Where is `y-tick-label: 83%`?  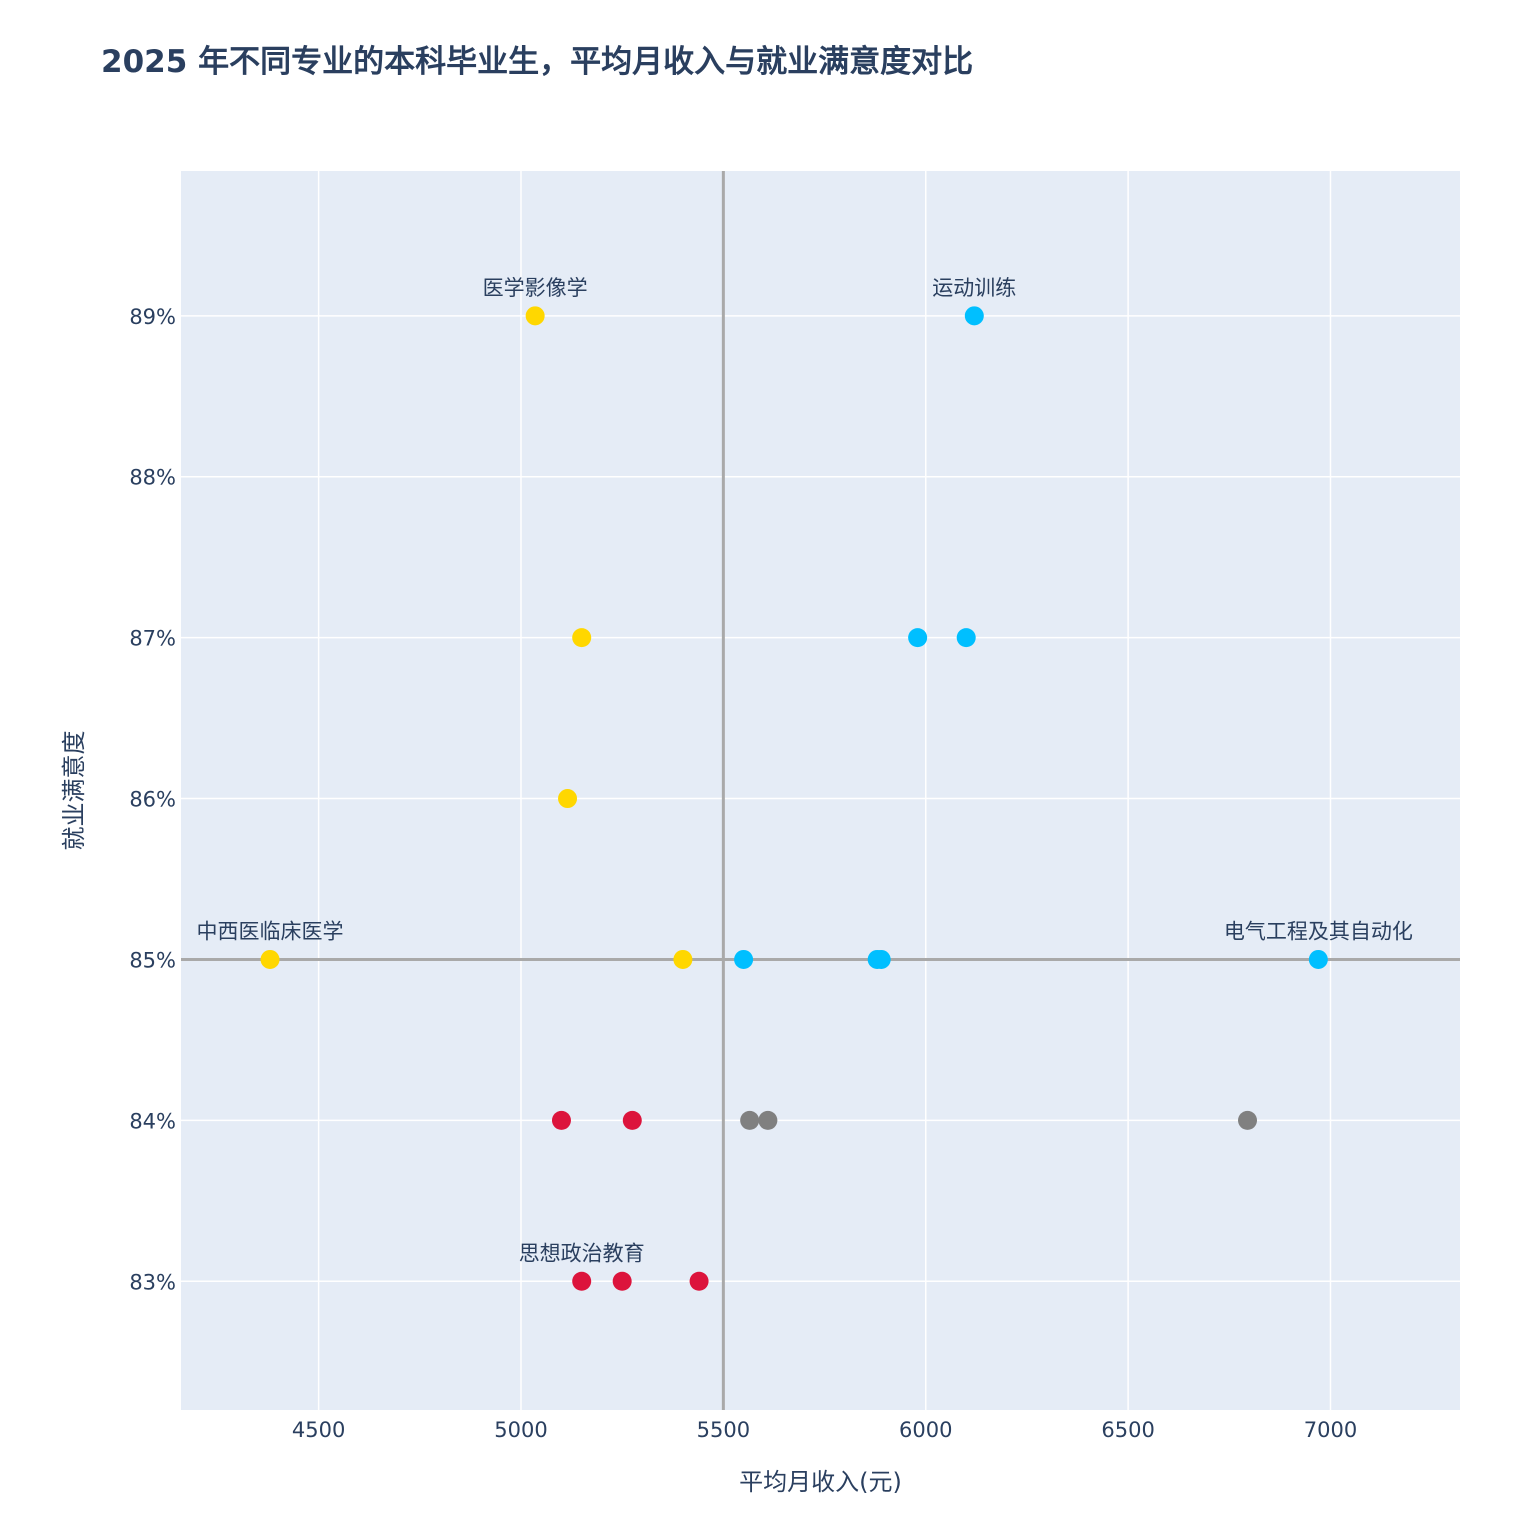 y-tick-label: 83% is located at coordinates (152, 1282).